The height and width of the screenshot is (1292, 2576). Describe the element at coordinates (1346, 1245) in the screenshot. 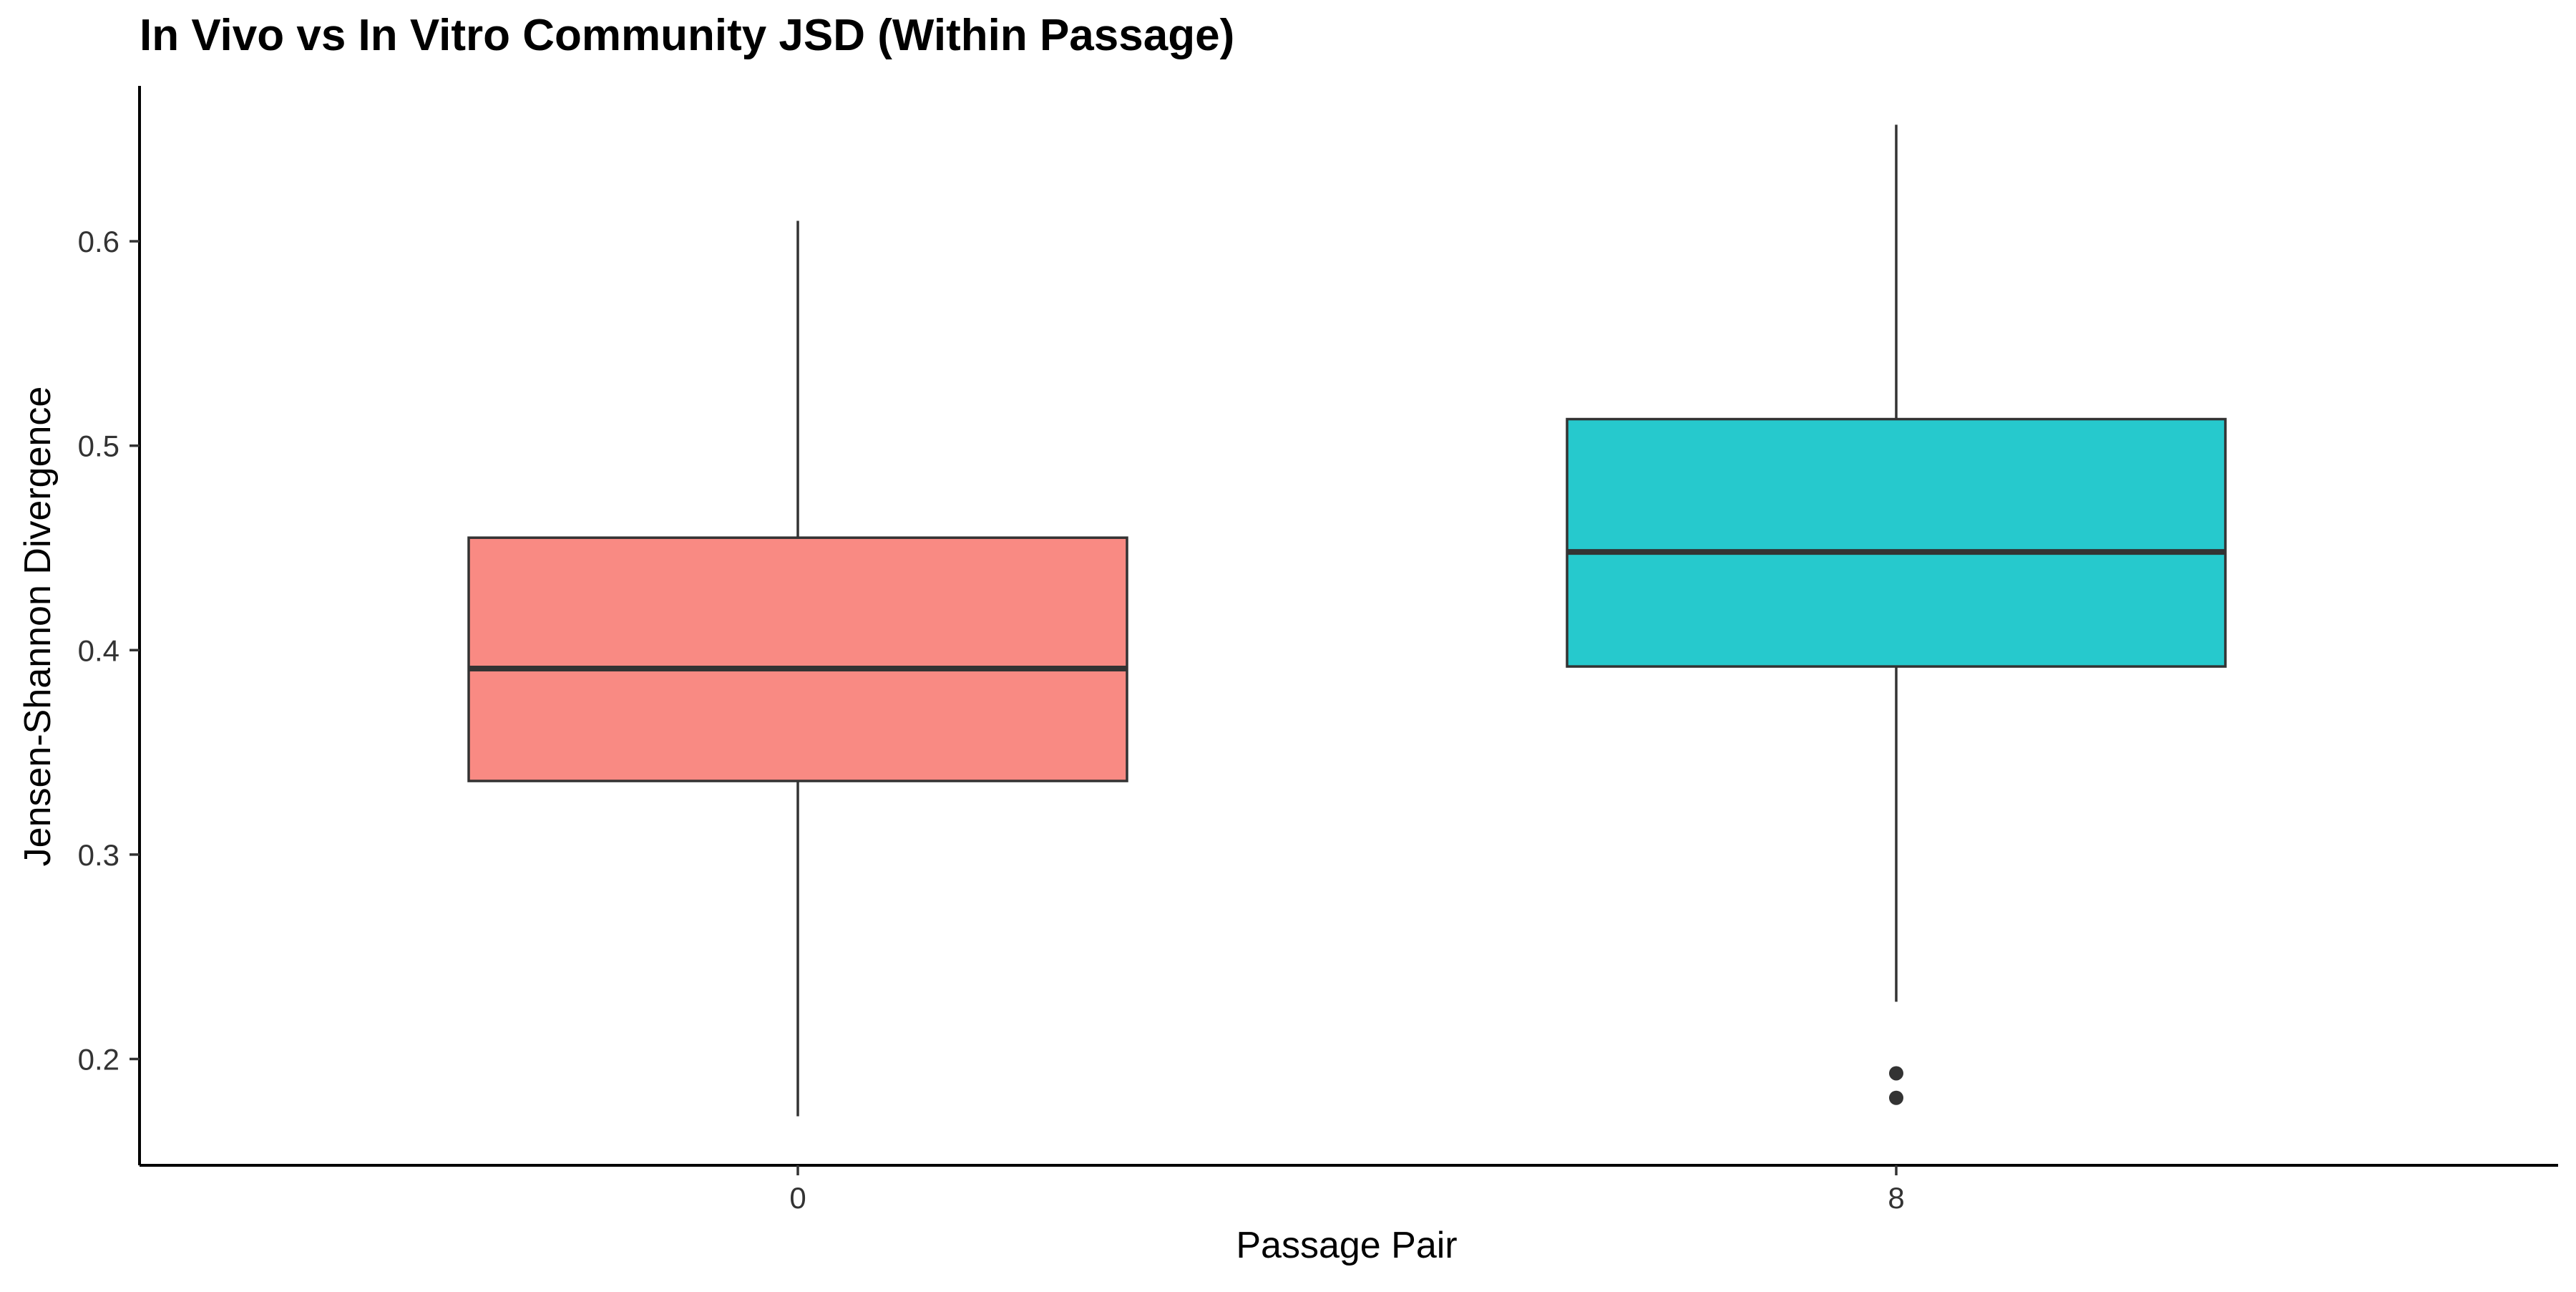

I see `x-axis-label: Passage Pair` at that location.